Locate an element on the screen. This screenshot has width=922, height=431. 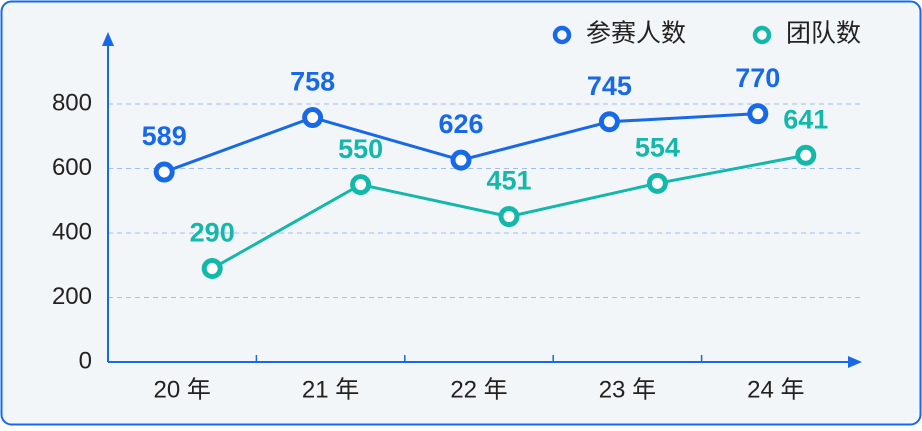
data-label: 745 is located at coordinates (609, 86).